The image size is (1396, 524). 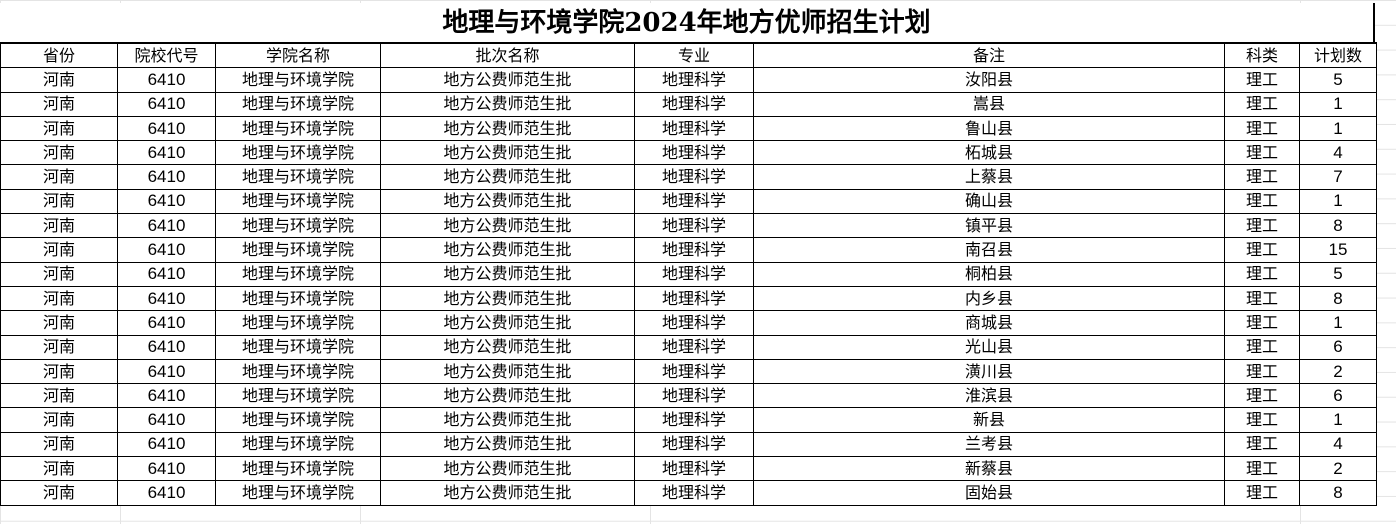 I want to click on cell-plan-count: 7, so click(x=1338, y=177).